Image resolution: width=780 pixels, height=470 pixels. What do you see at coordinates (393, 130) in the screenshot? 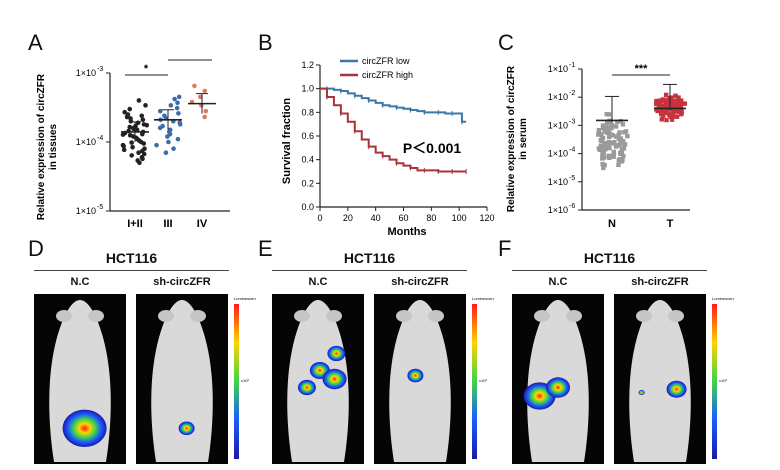
I see `chart-b-lines` at bounding box center [393, 130].